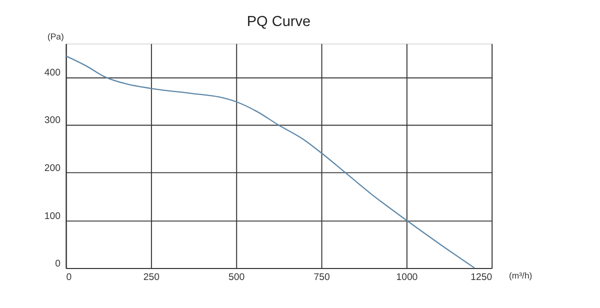 The width and height of the screenshot is (600, 308). What do you see at coordinates (55, 37) in the screenshot?
I see `y-axis-title: (Pa)` at bounding box center [55, 37].